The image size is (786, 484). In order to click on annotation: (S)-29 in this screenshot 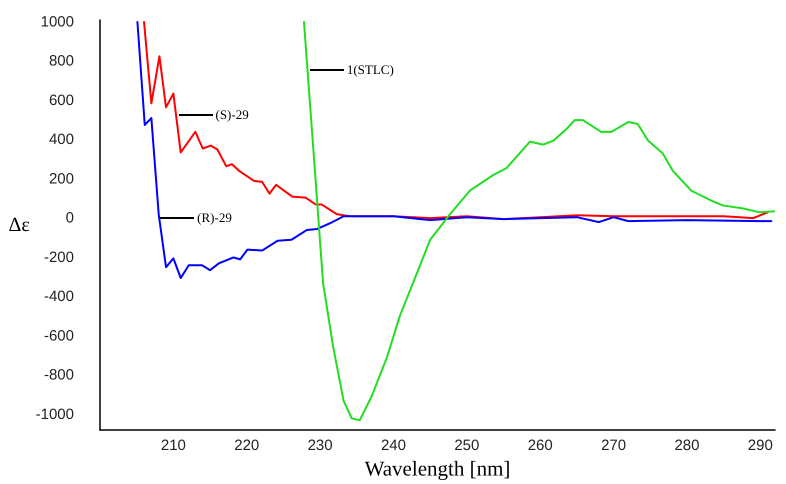, I will do `click(232, 115)`.